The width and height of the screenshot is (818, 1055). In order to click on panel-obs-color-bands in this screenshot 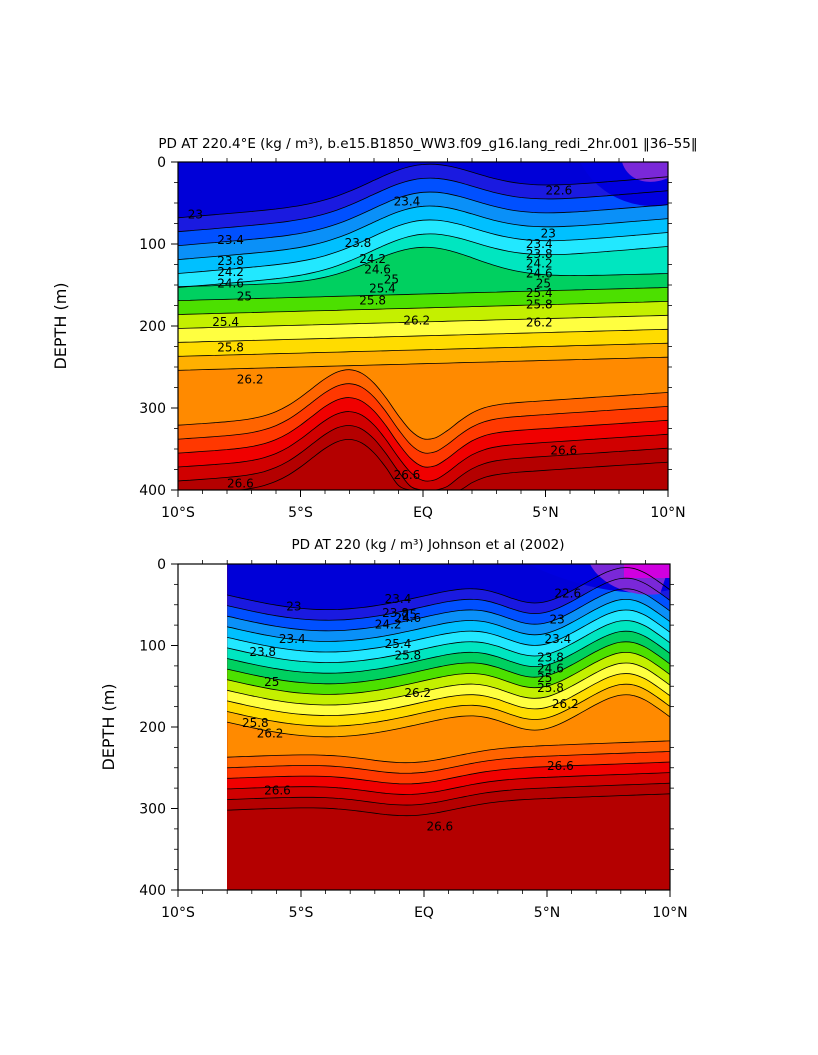, I will do `click(448, 690)`.